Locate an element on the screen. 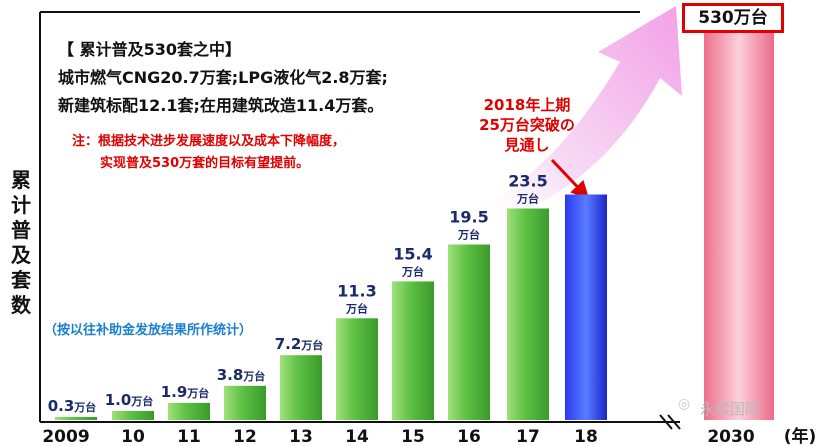 This screenshot has width=820, height=446. value-label-17: 23.5 is located at coordinates (527, 181).